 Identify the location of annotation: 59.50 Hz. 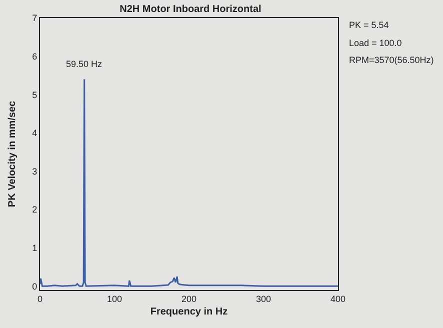
(84, 64).